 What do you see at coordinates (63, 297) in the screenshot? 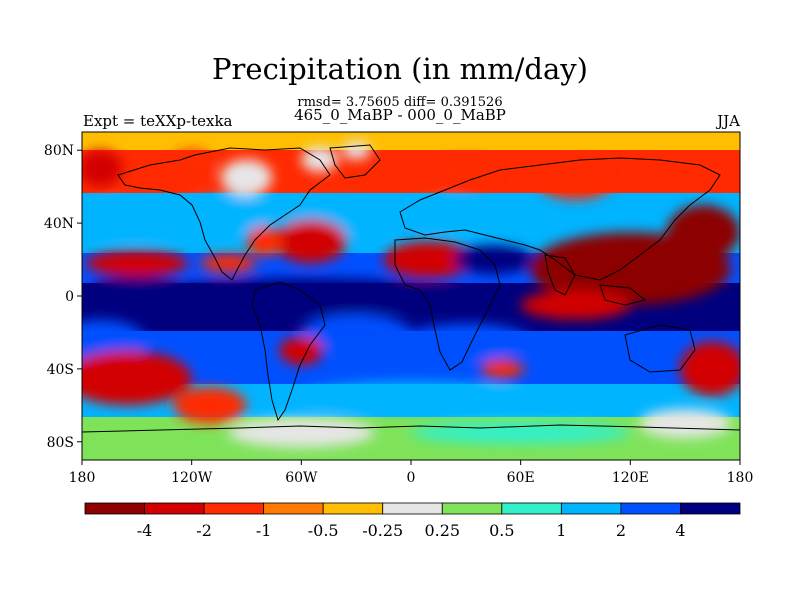
I see `latitude-axis: 80N 40N 0 40S 80S` at bounding box center [63, 297].